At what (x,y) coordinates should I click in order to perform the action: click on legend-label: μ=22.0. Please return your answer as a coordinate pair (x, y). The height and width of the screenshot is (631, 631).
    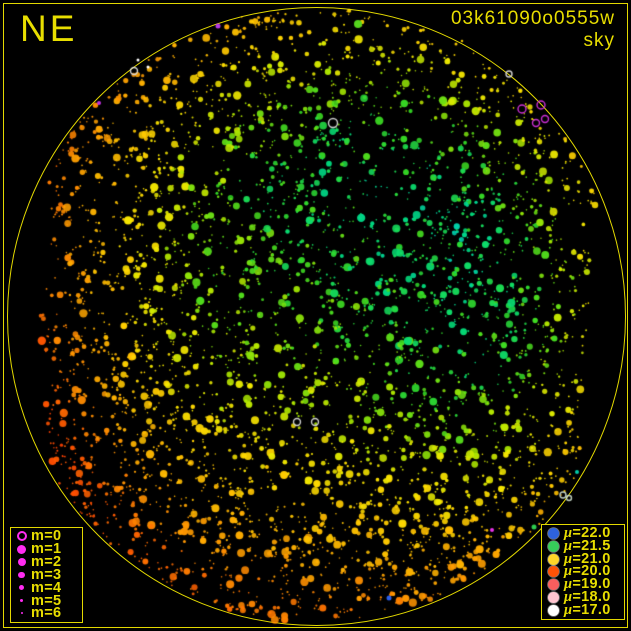
    Looking at the image, I should click on (587, 532).